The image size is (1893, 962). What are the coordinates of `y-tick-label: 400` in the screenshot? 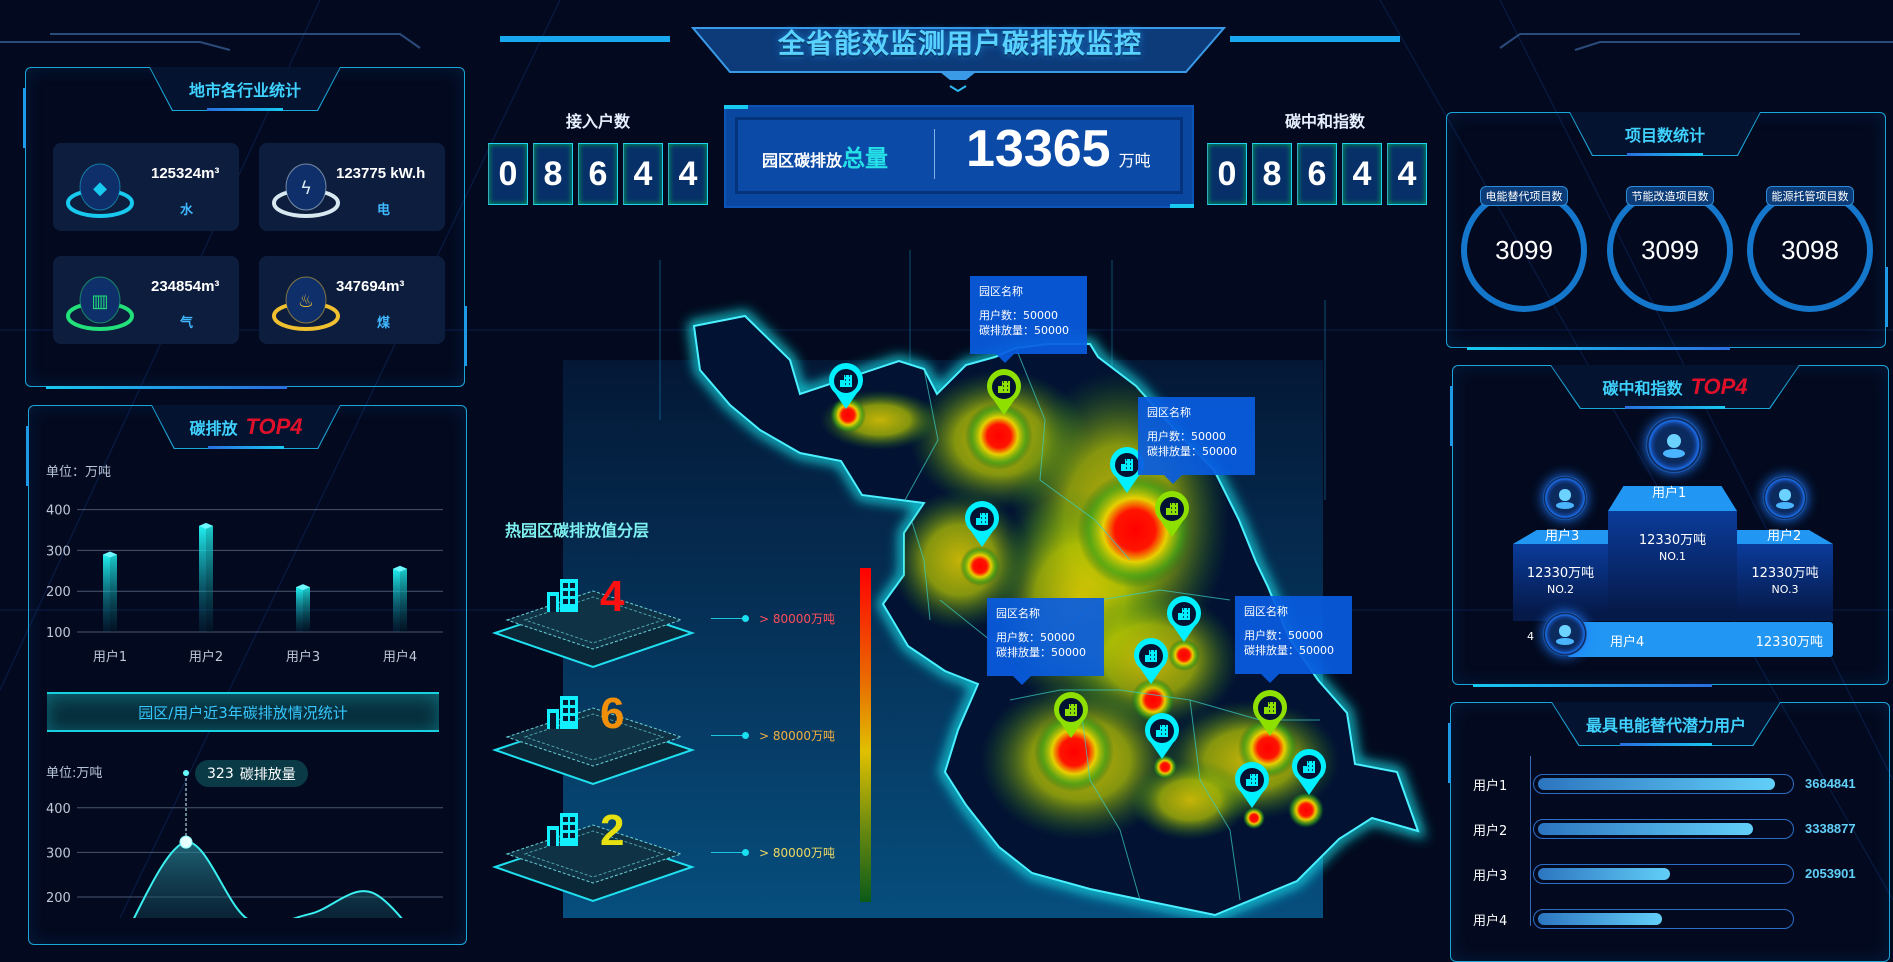 It's located at (58, 511).